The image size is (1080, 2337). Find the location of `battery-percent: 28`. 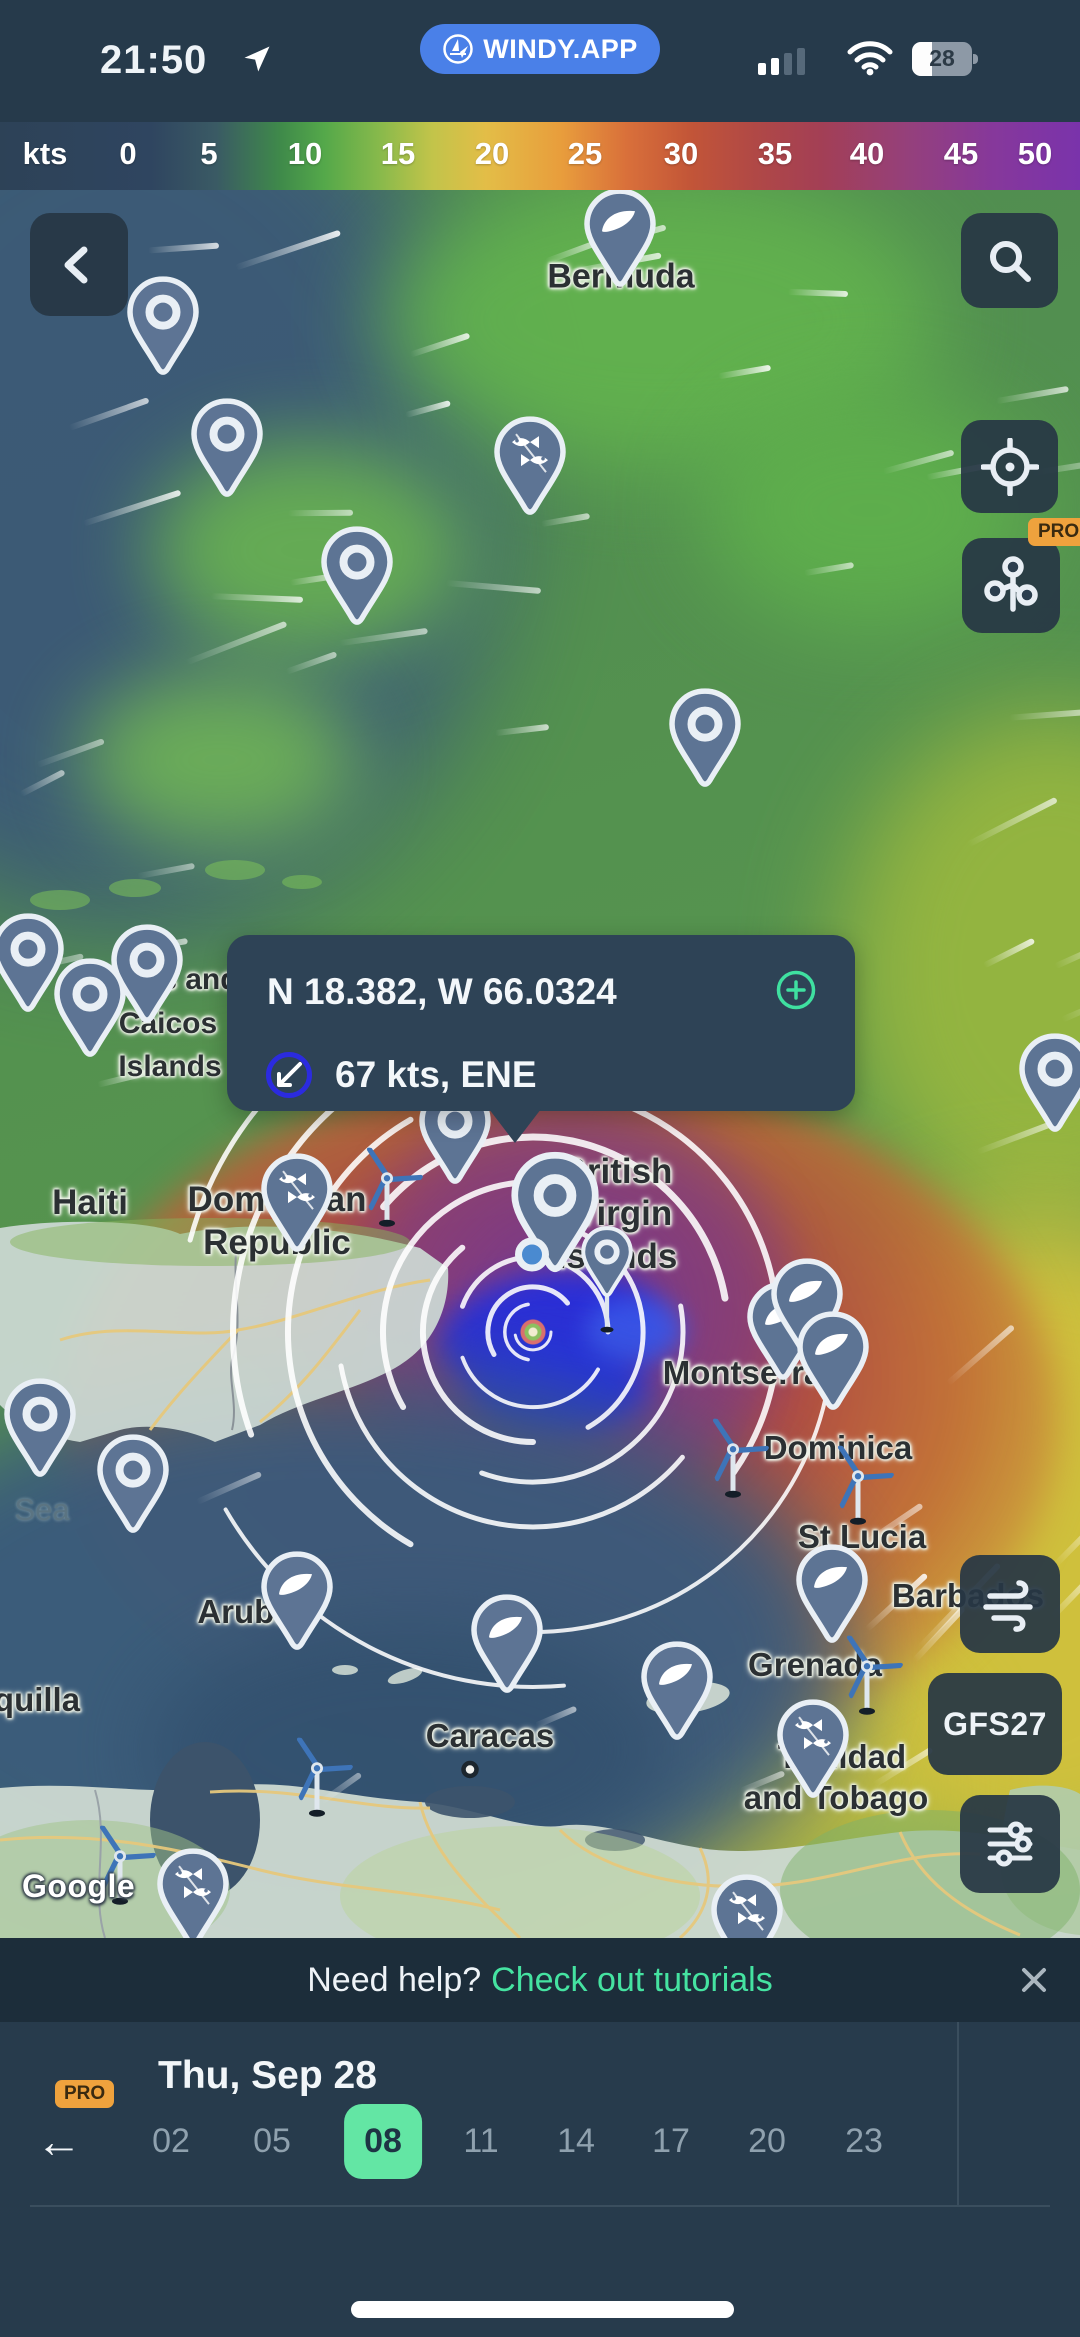

battery-percent: 28 is located at coordinates (942, 58).